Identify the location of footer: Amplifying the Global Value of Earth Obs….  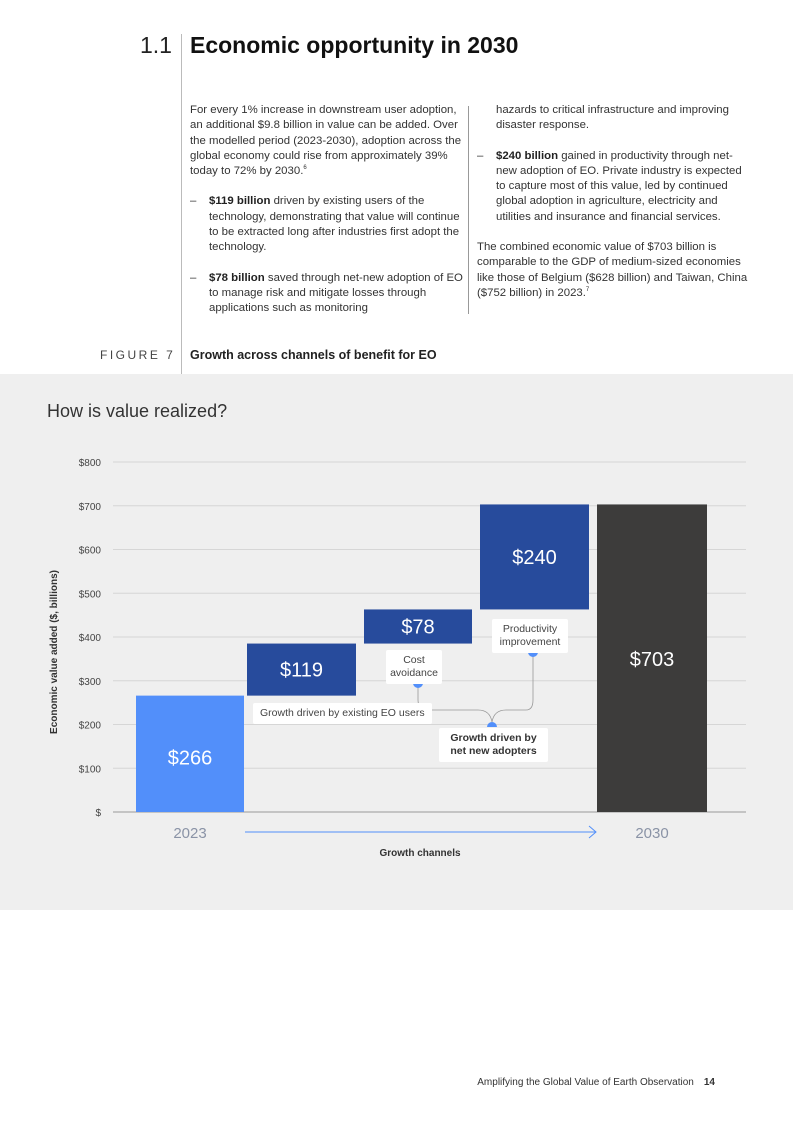
(596, 1082).